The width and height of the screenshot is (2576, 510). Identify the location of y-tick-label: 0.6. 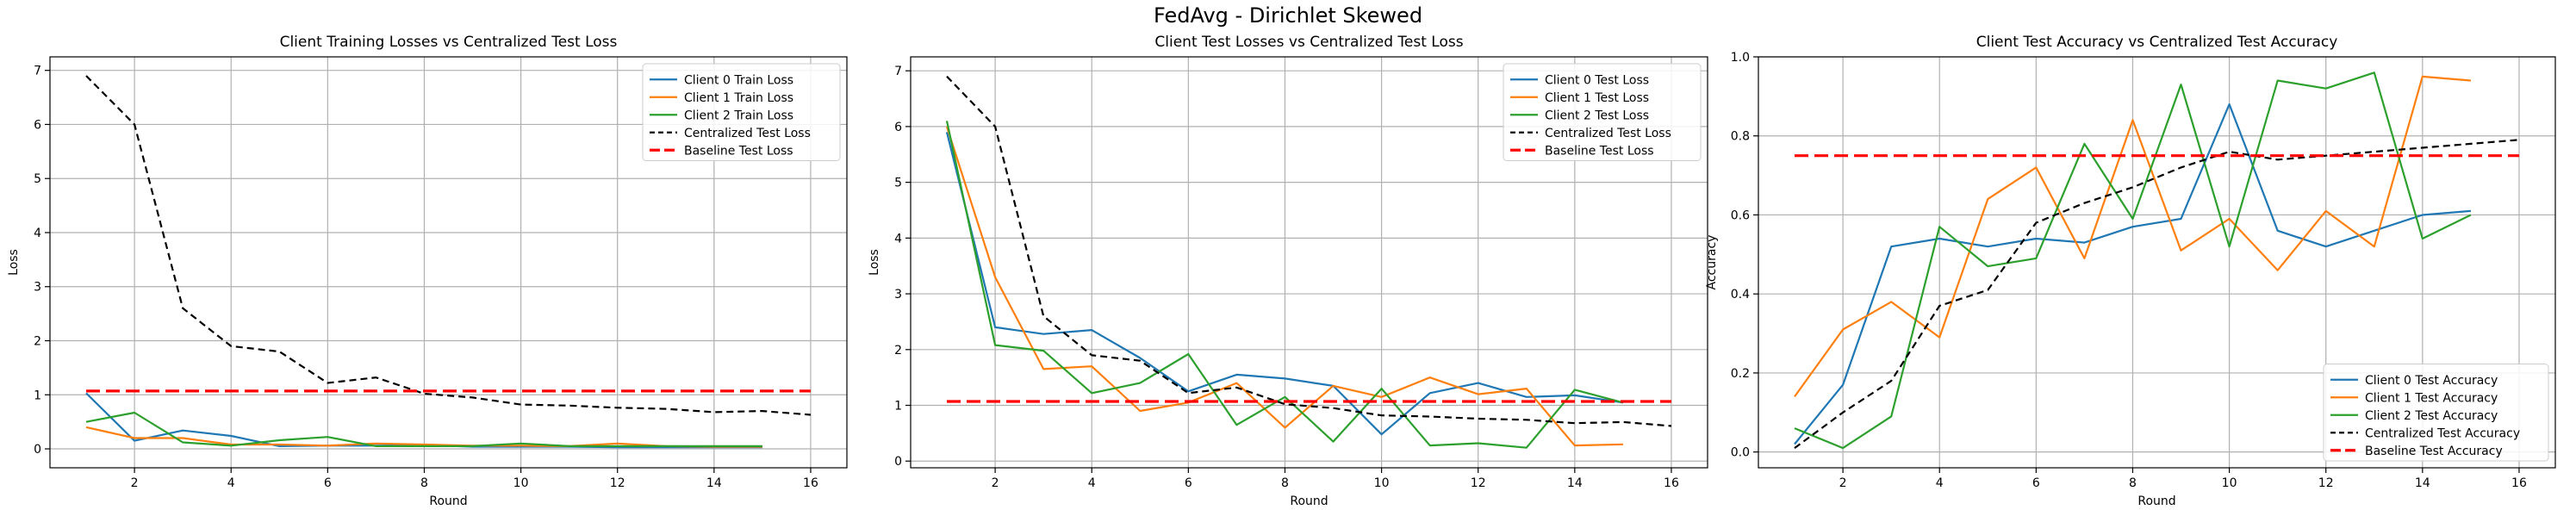
(1741, 215).